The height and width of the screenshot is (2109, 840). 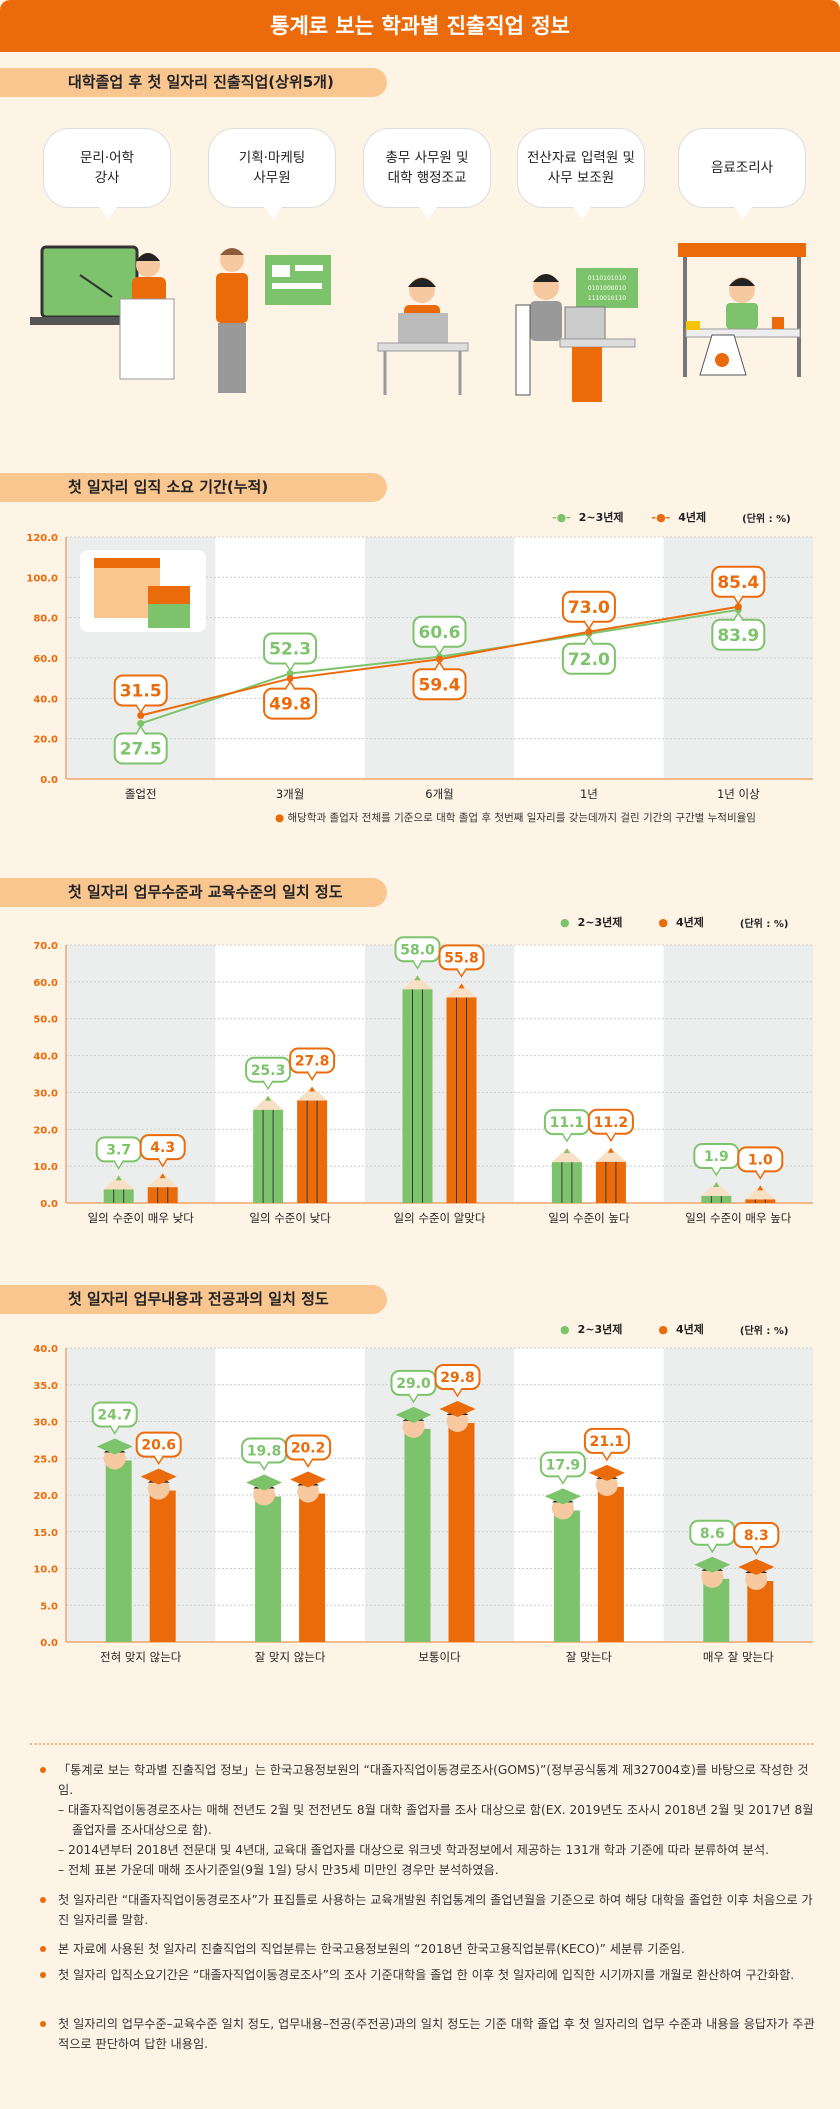 What do you see at coordinates (169, 595) in the screenshot?
I see `briefcase-flap` at bounding box center [169, 595].